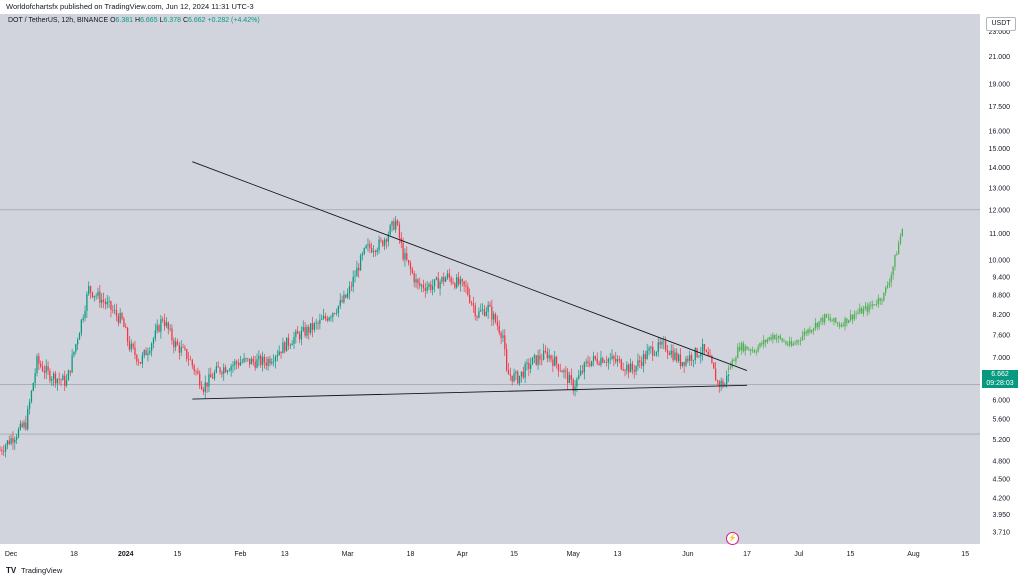 Image resolution: width=1024 pixels, height=580 pixels. I want to click on x-tick-label: Jul, so click(798, 554).